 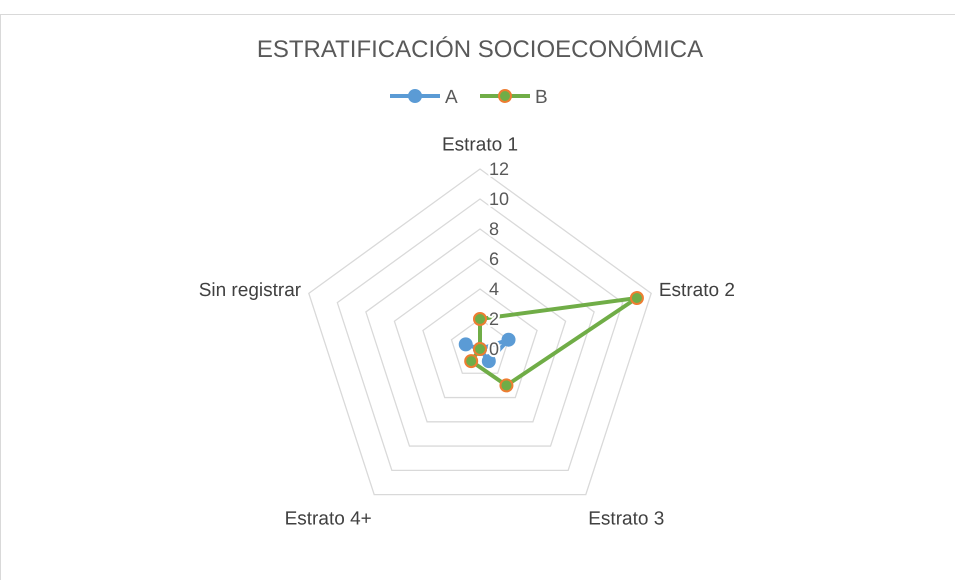 I want to click on chart-title: ESTRATIFICACIÓN SOCIOECONÓMICA, so click(x=480, y=49).